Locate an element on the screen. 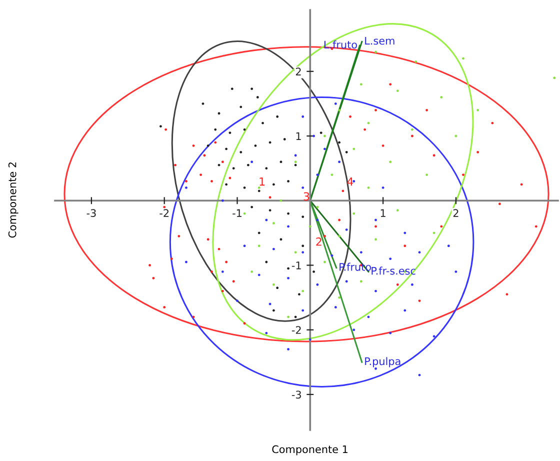 The height and width of the screenshot is (461, 560). series-label: L.sem is located at coordinates (379, 40).